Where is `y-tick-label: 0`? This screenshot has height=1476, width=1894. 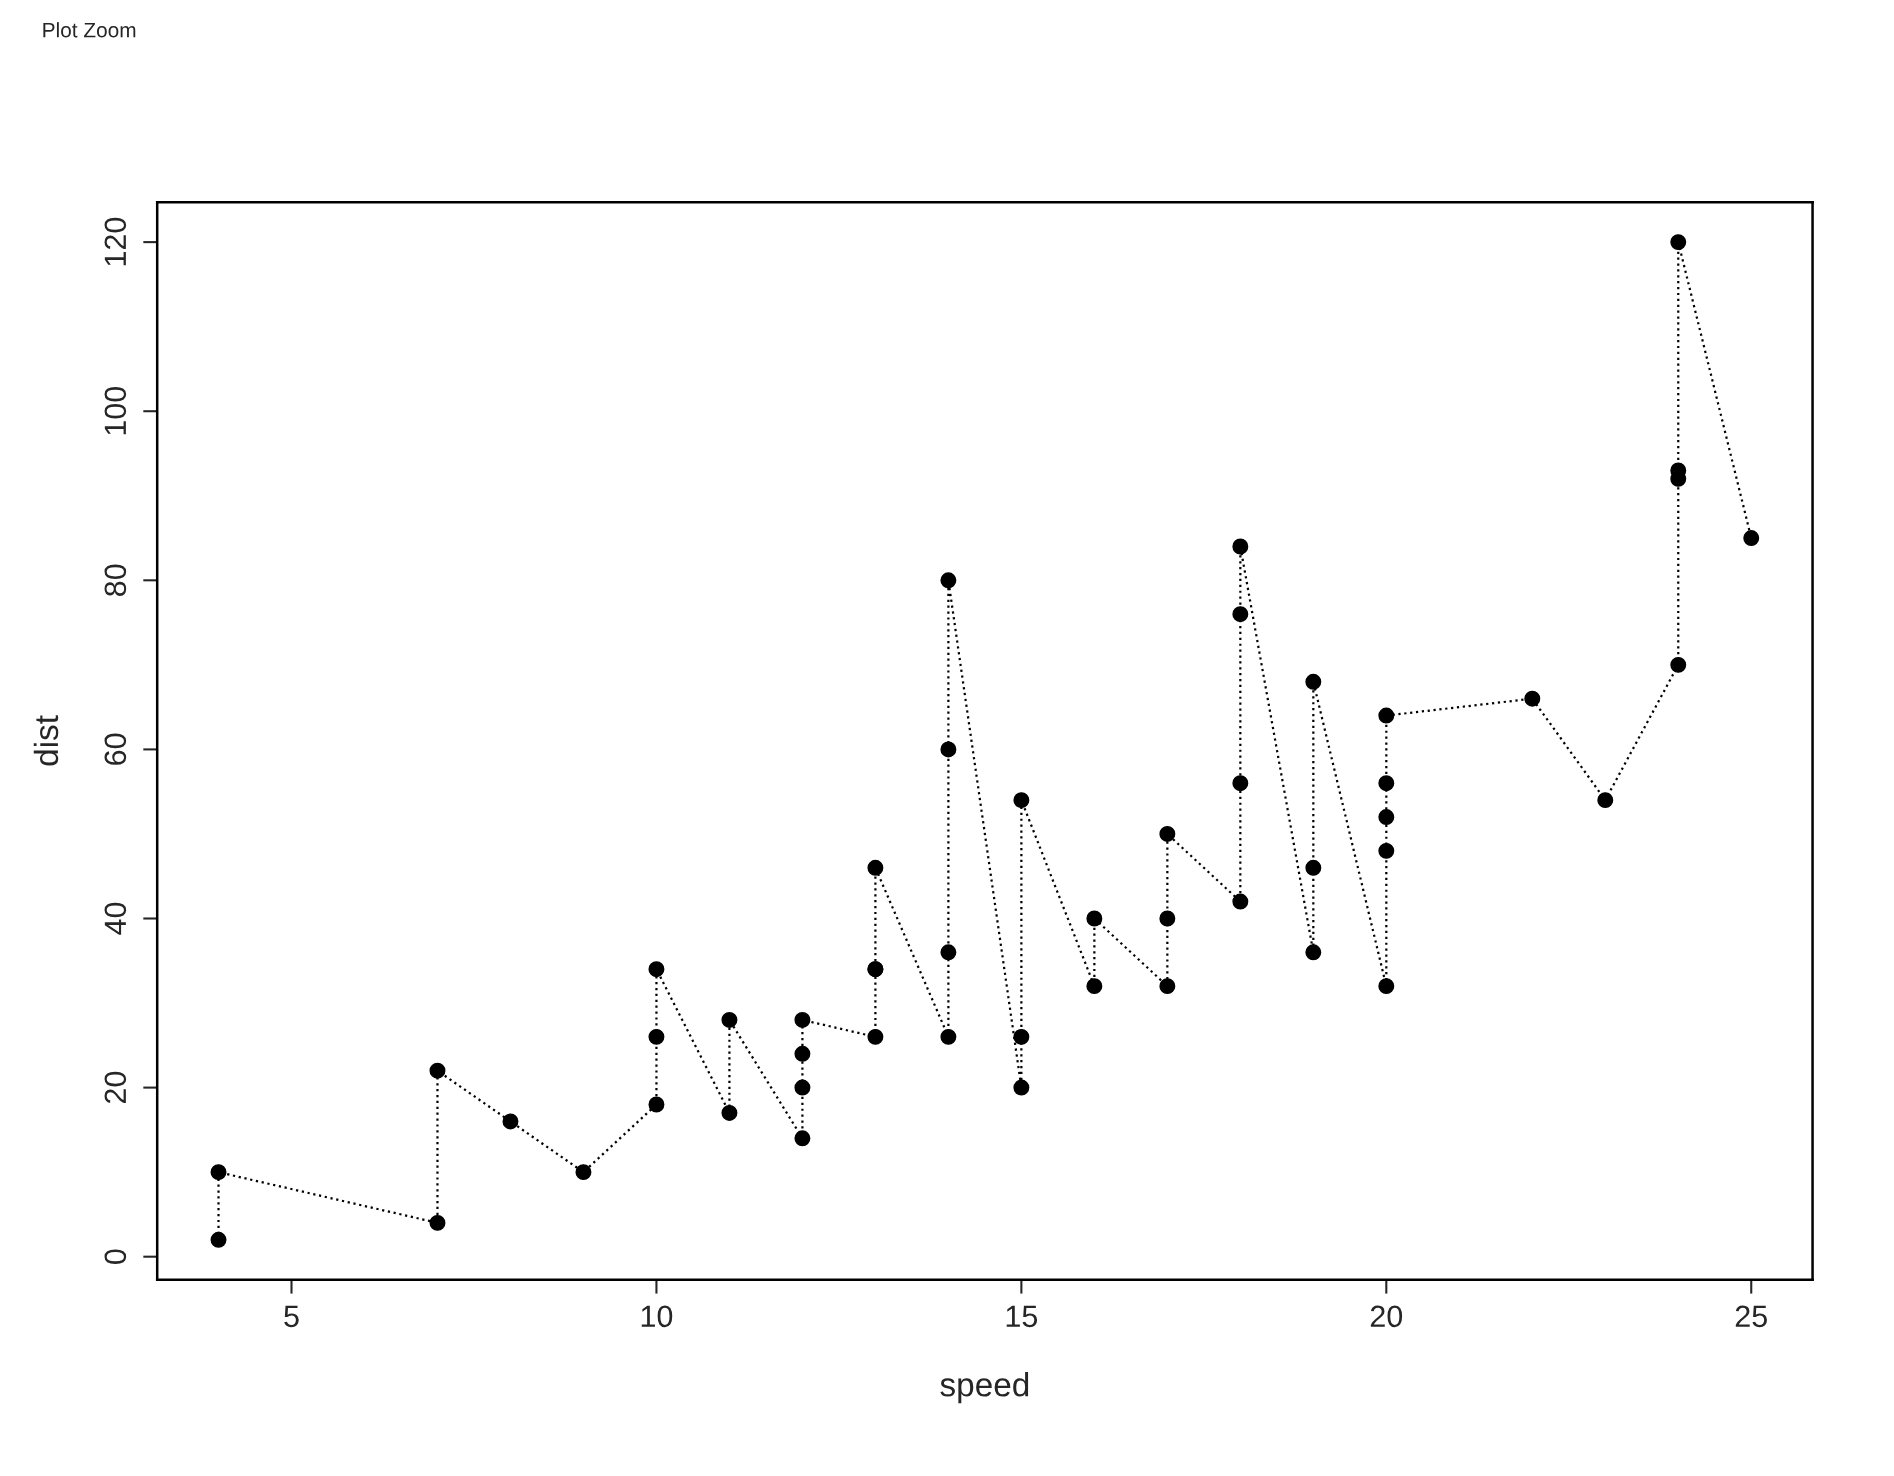 y-tick-label: 0 is located at coordinates (115, 1256).